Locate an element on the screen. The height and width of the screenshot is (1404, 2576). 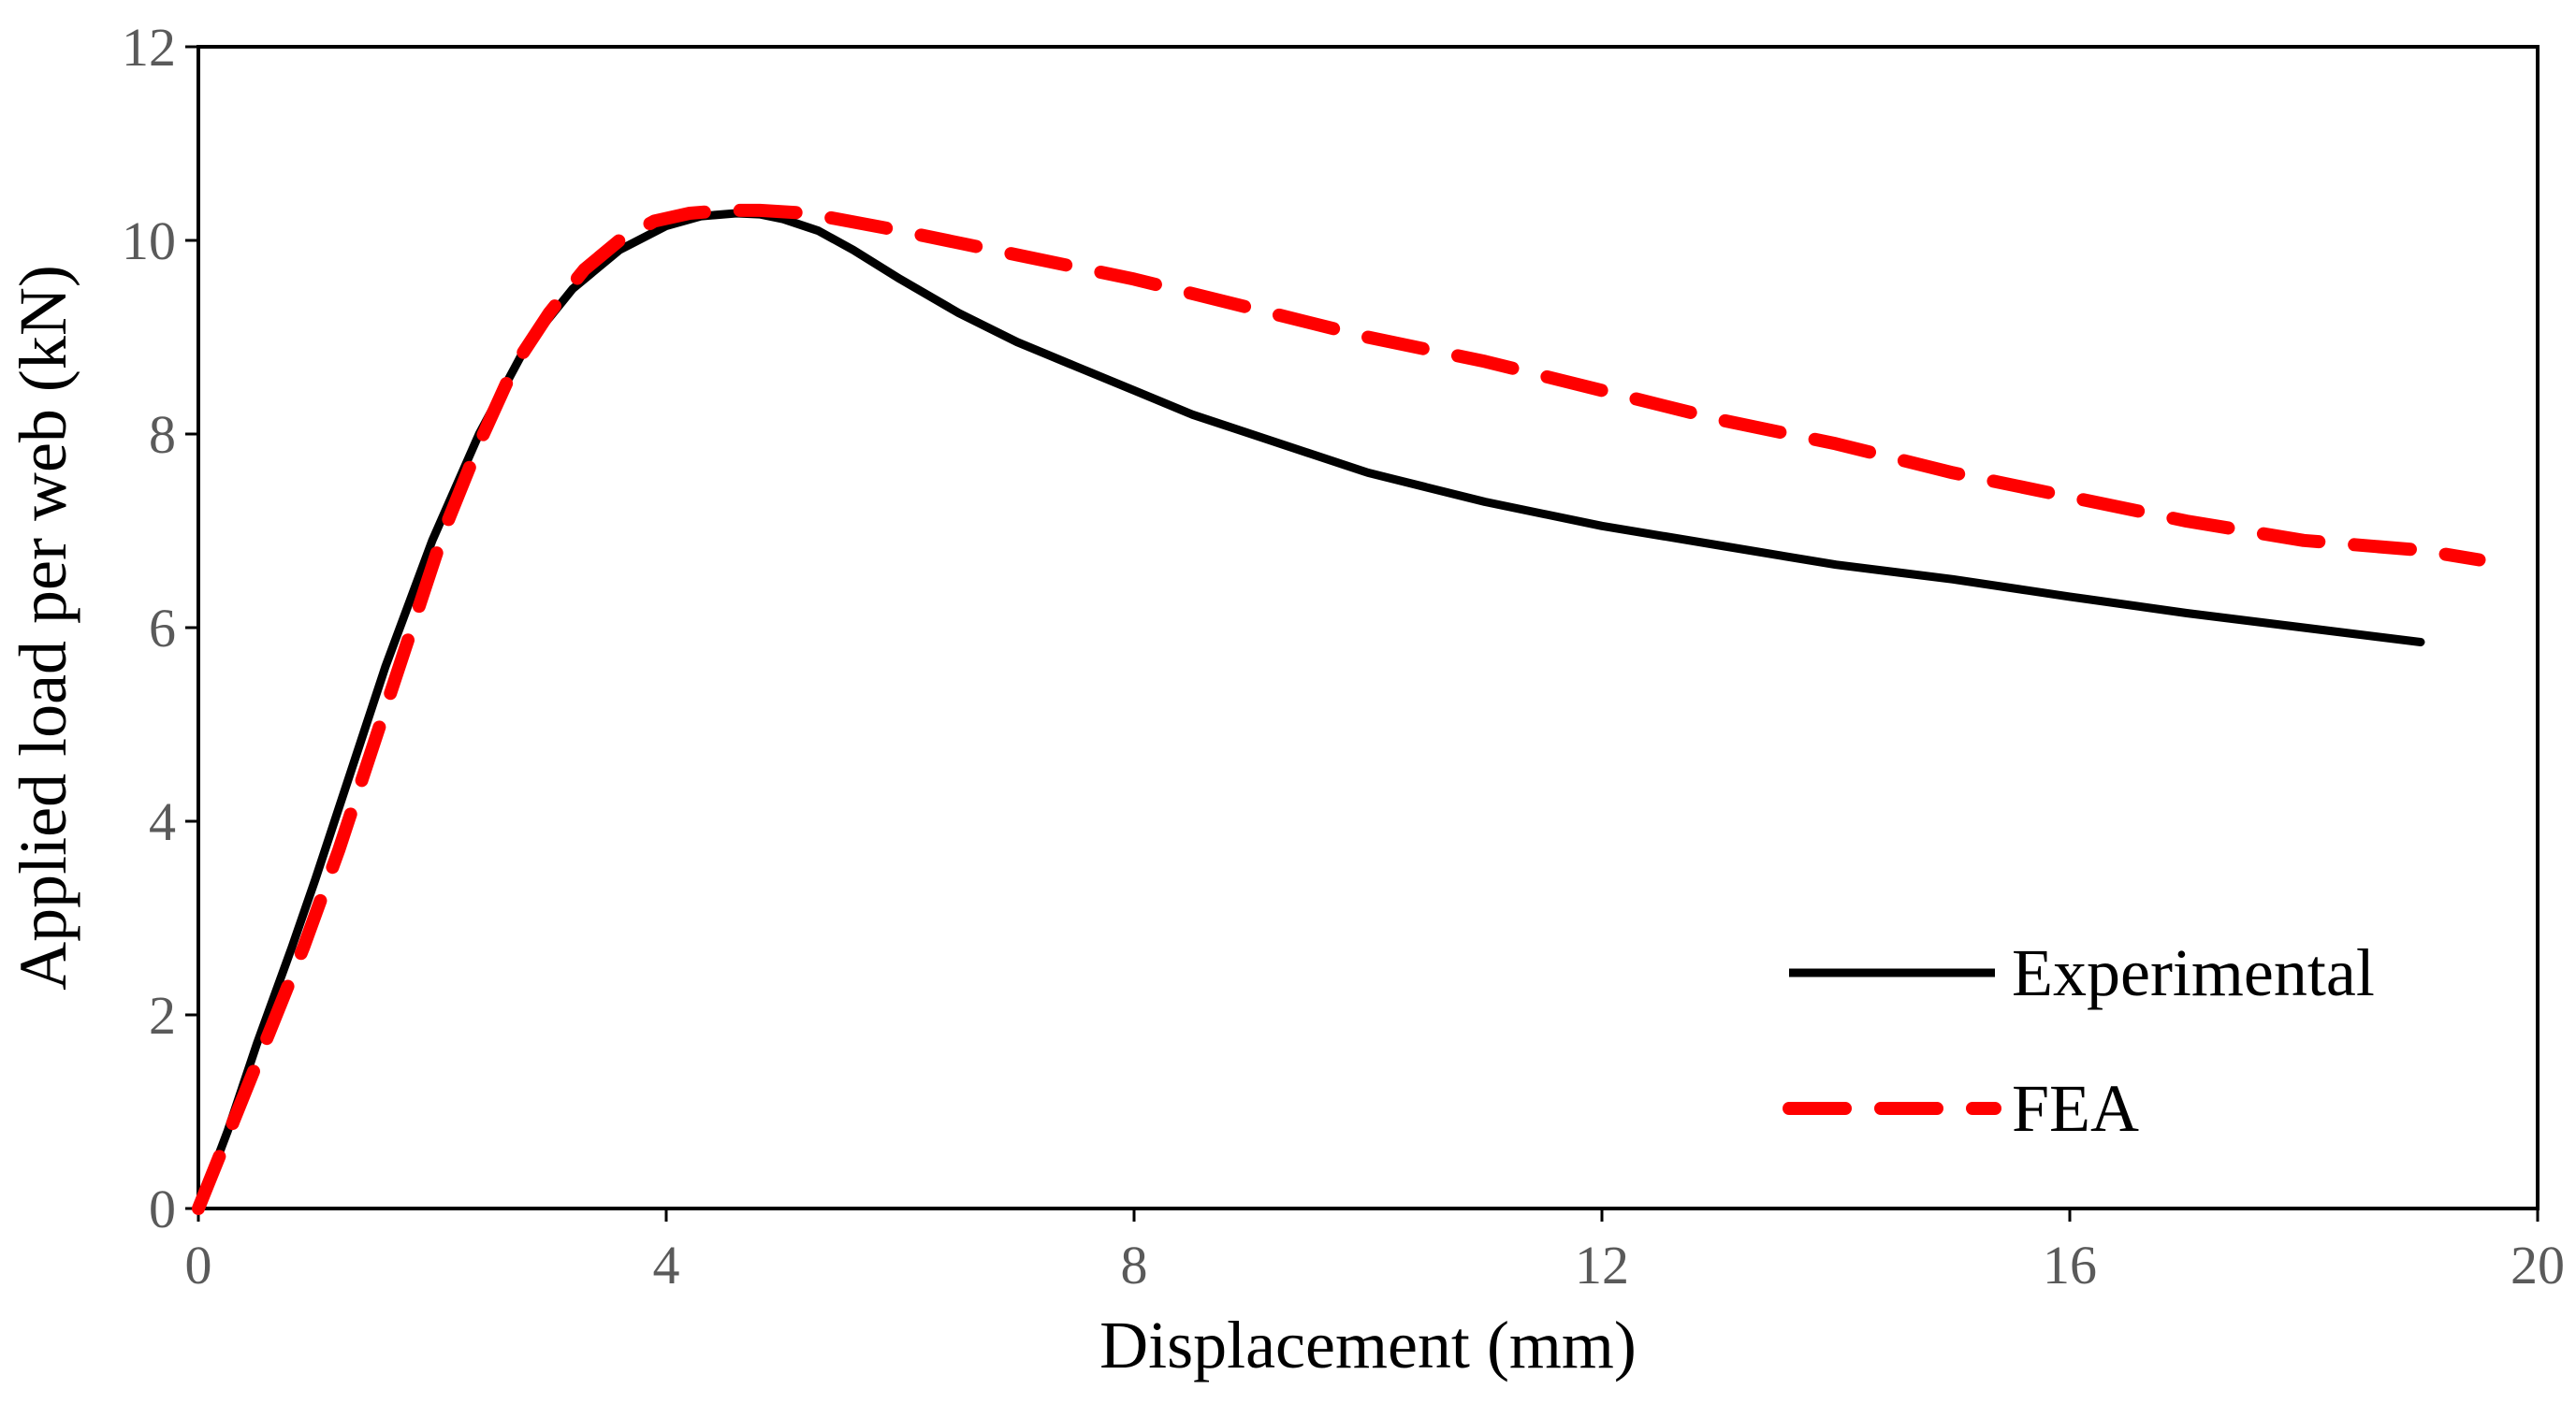
y-tick-label: 0 is located at coordinates (162, 1209).